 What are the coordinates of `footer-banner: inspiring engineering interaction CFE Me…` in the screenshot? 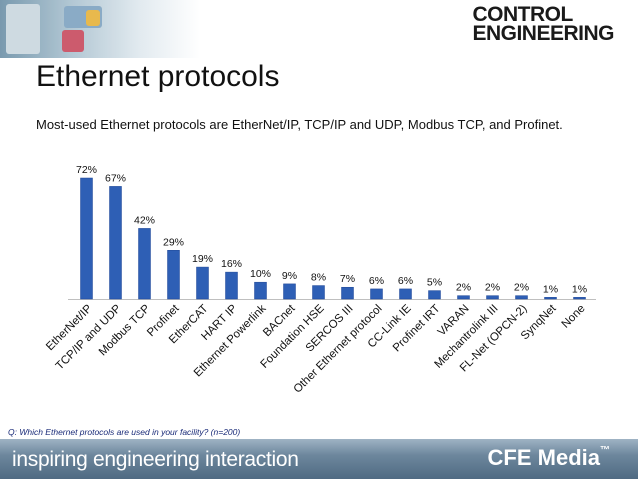 It's located at (319, 459).